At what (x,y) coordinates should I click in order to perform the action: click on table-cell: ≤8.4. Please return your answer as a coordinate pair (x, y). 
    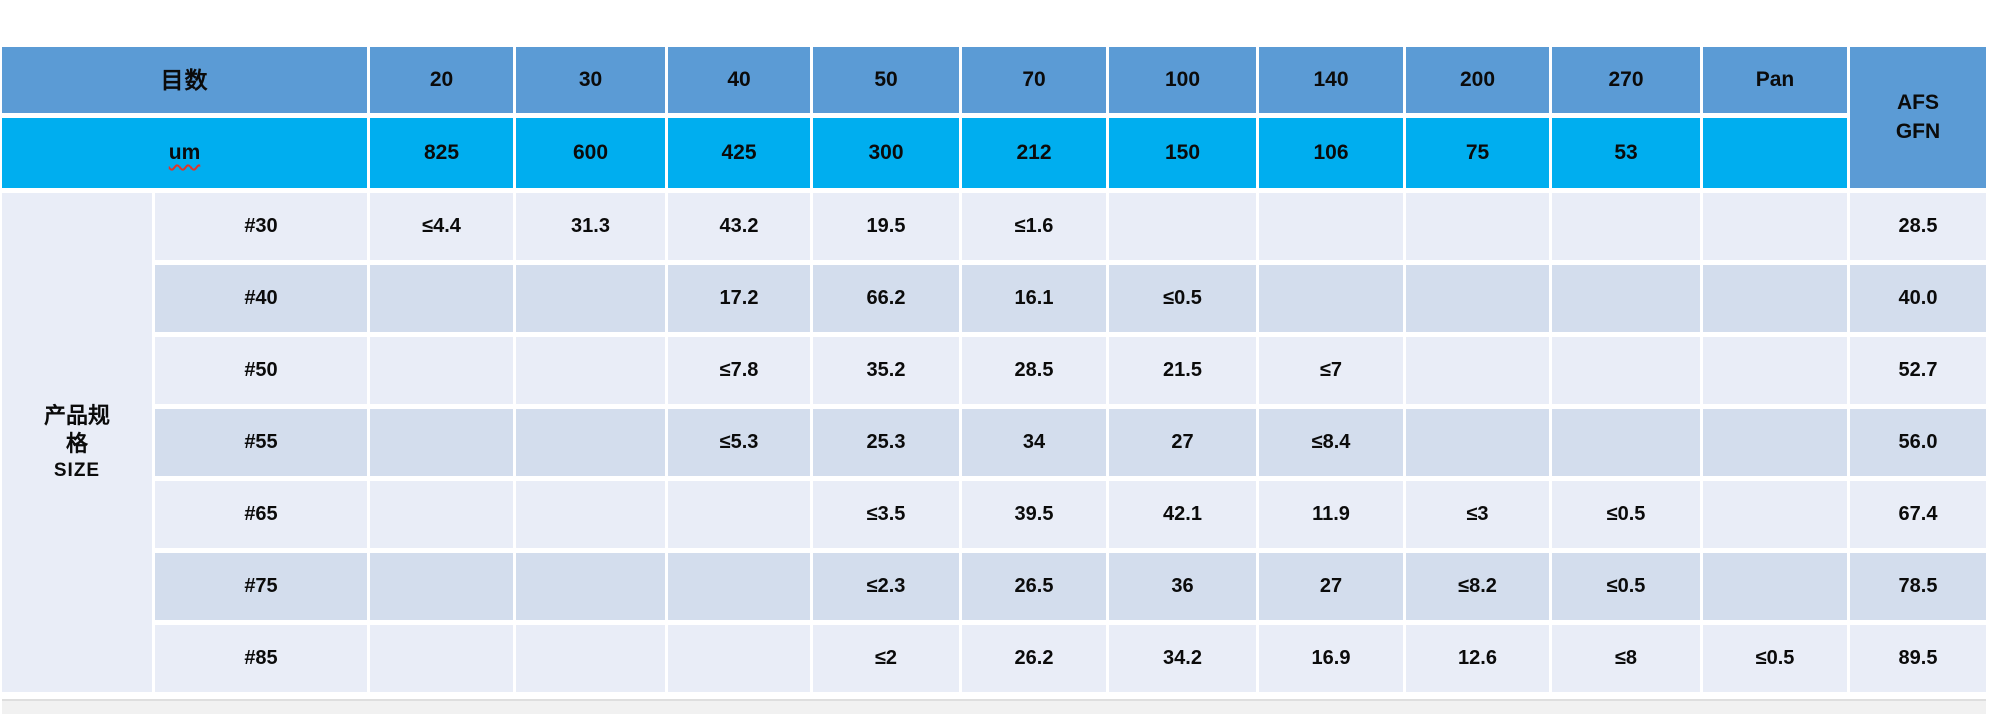
    Looking at the image, I should click on (1331, 442).